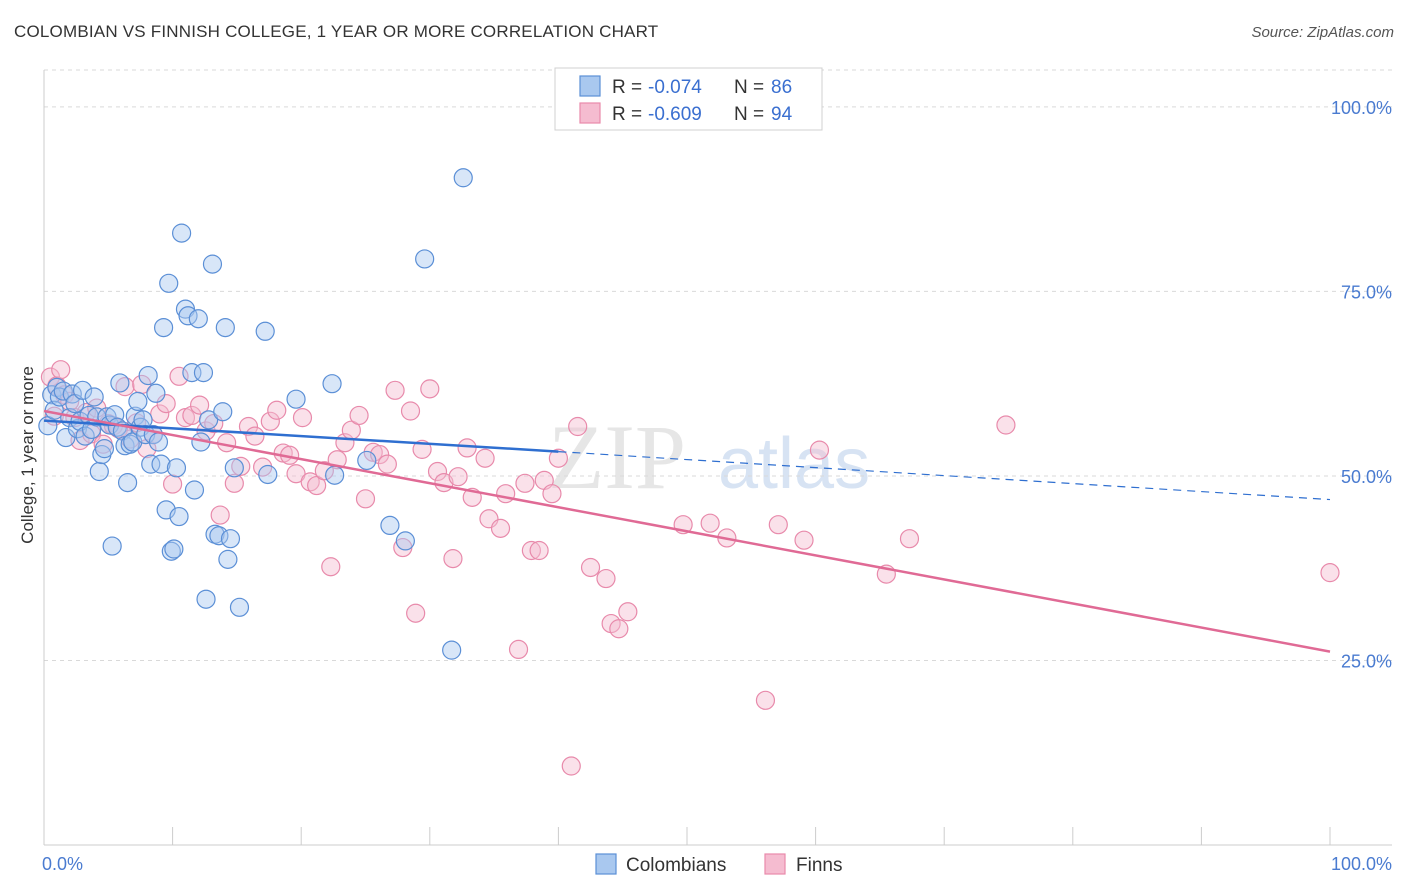  What do you see at coordinates (590, 86) in the screenshot?
I see `legend-swatch-colombians` at bounding box center [590, 86].